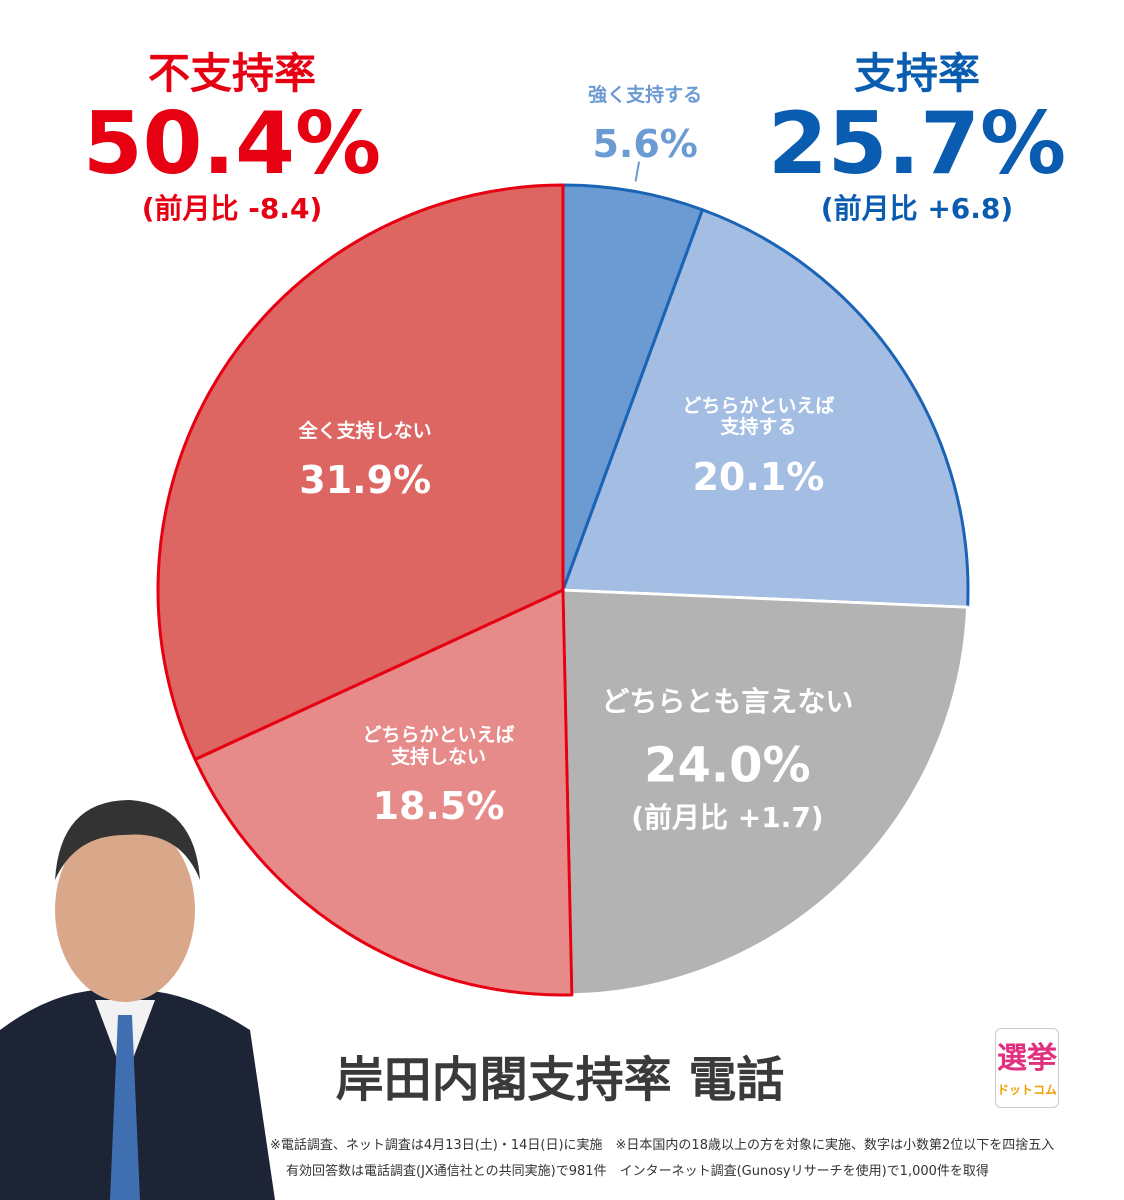 The image size is (1124, 1200). What do you see at coordinates (232, 208) in the screenshot?
I see `summary-change: (前月比 -8.4)` at bounding box center [232, 208].